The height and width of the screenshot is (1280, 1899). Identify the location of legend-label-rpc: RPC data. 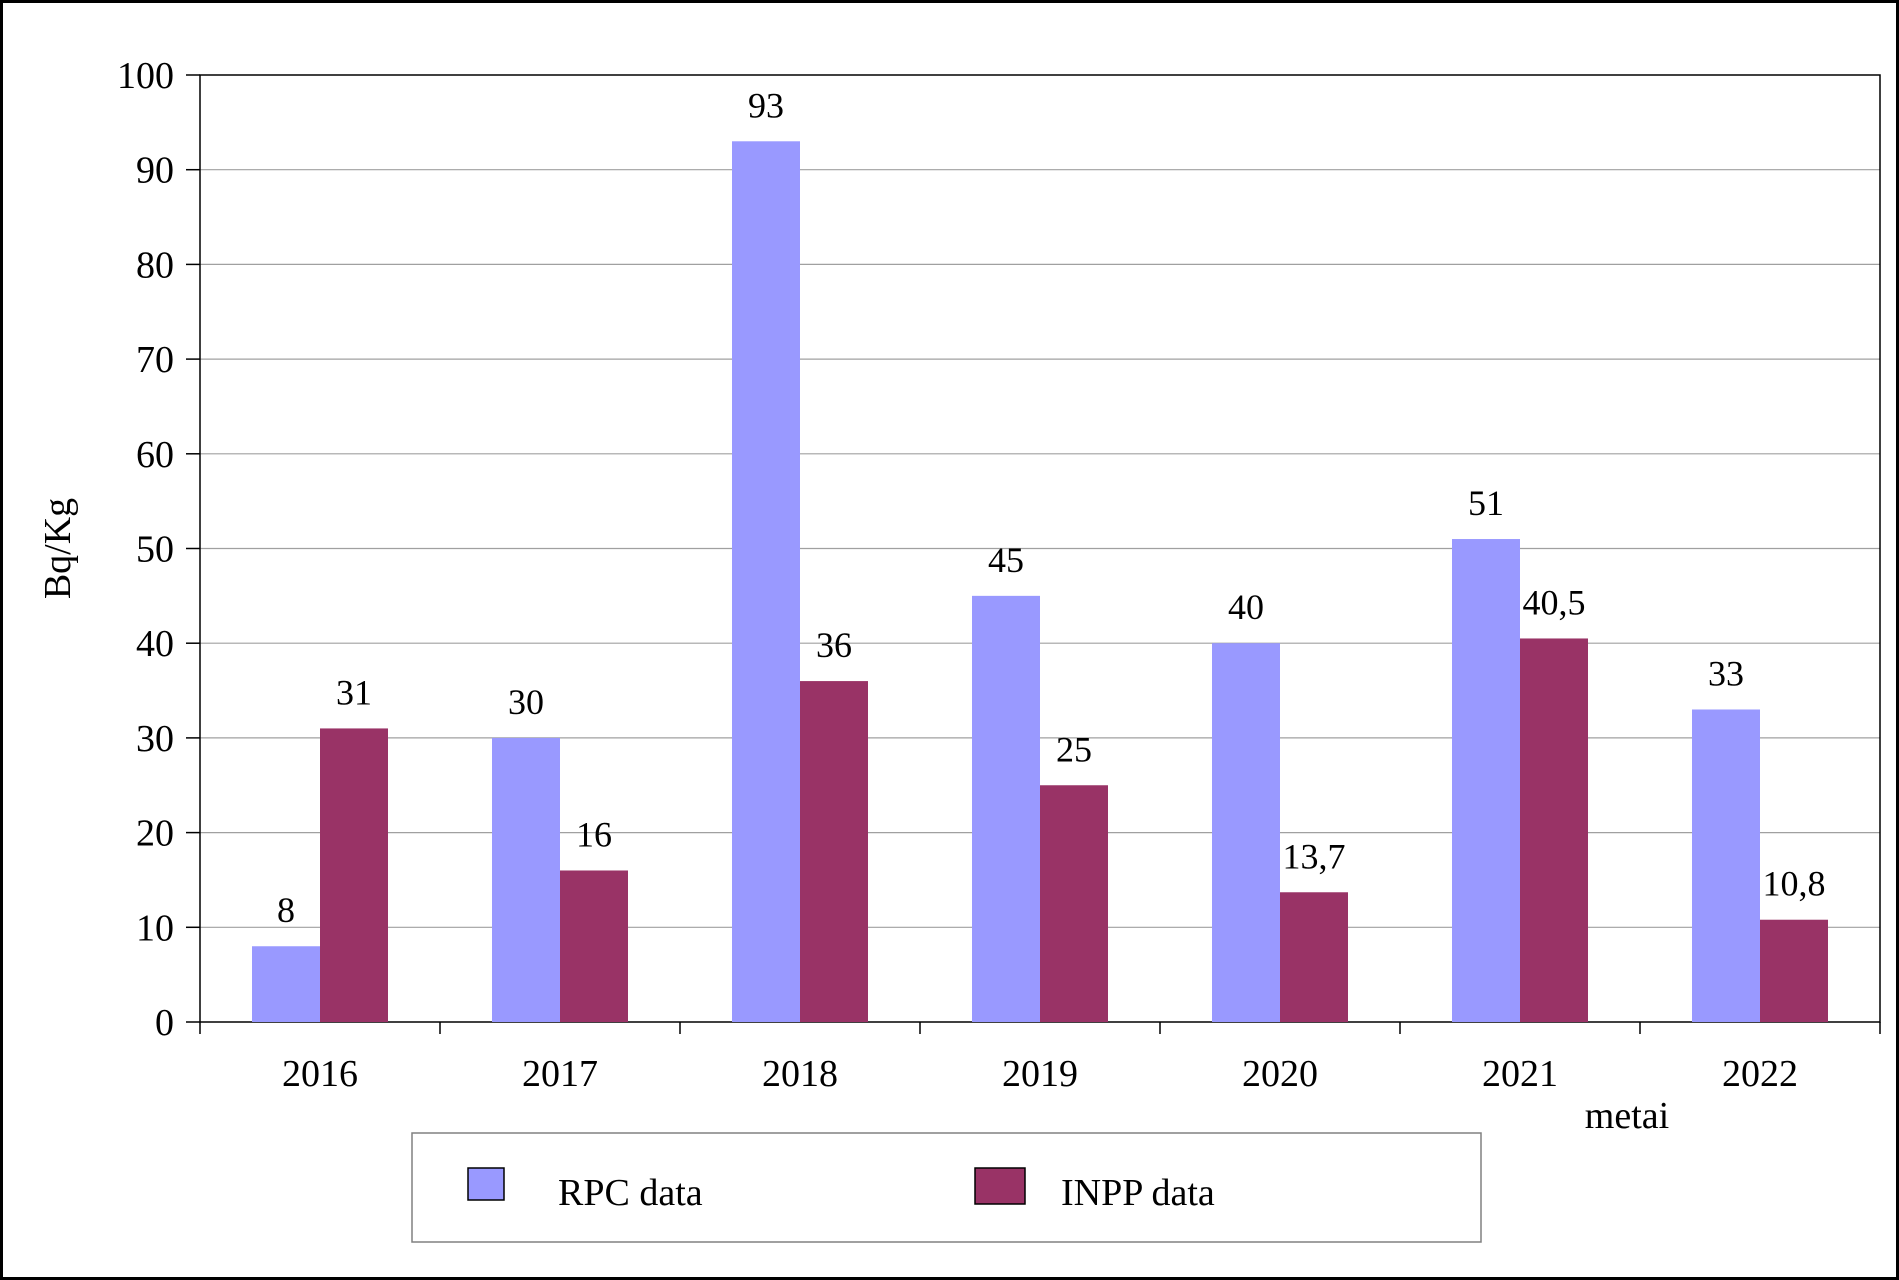
(630, 1193).